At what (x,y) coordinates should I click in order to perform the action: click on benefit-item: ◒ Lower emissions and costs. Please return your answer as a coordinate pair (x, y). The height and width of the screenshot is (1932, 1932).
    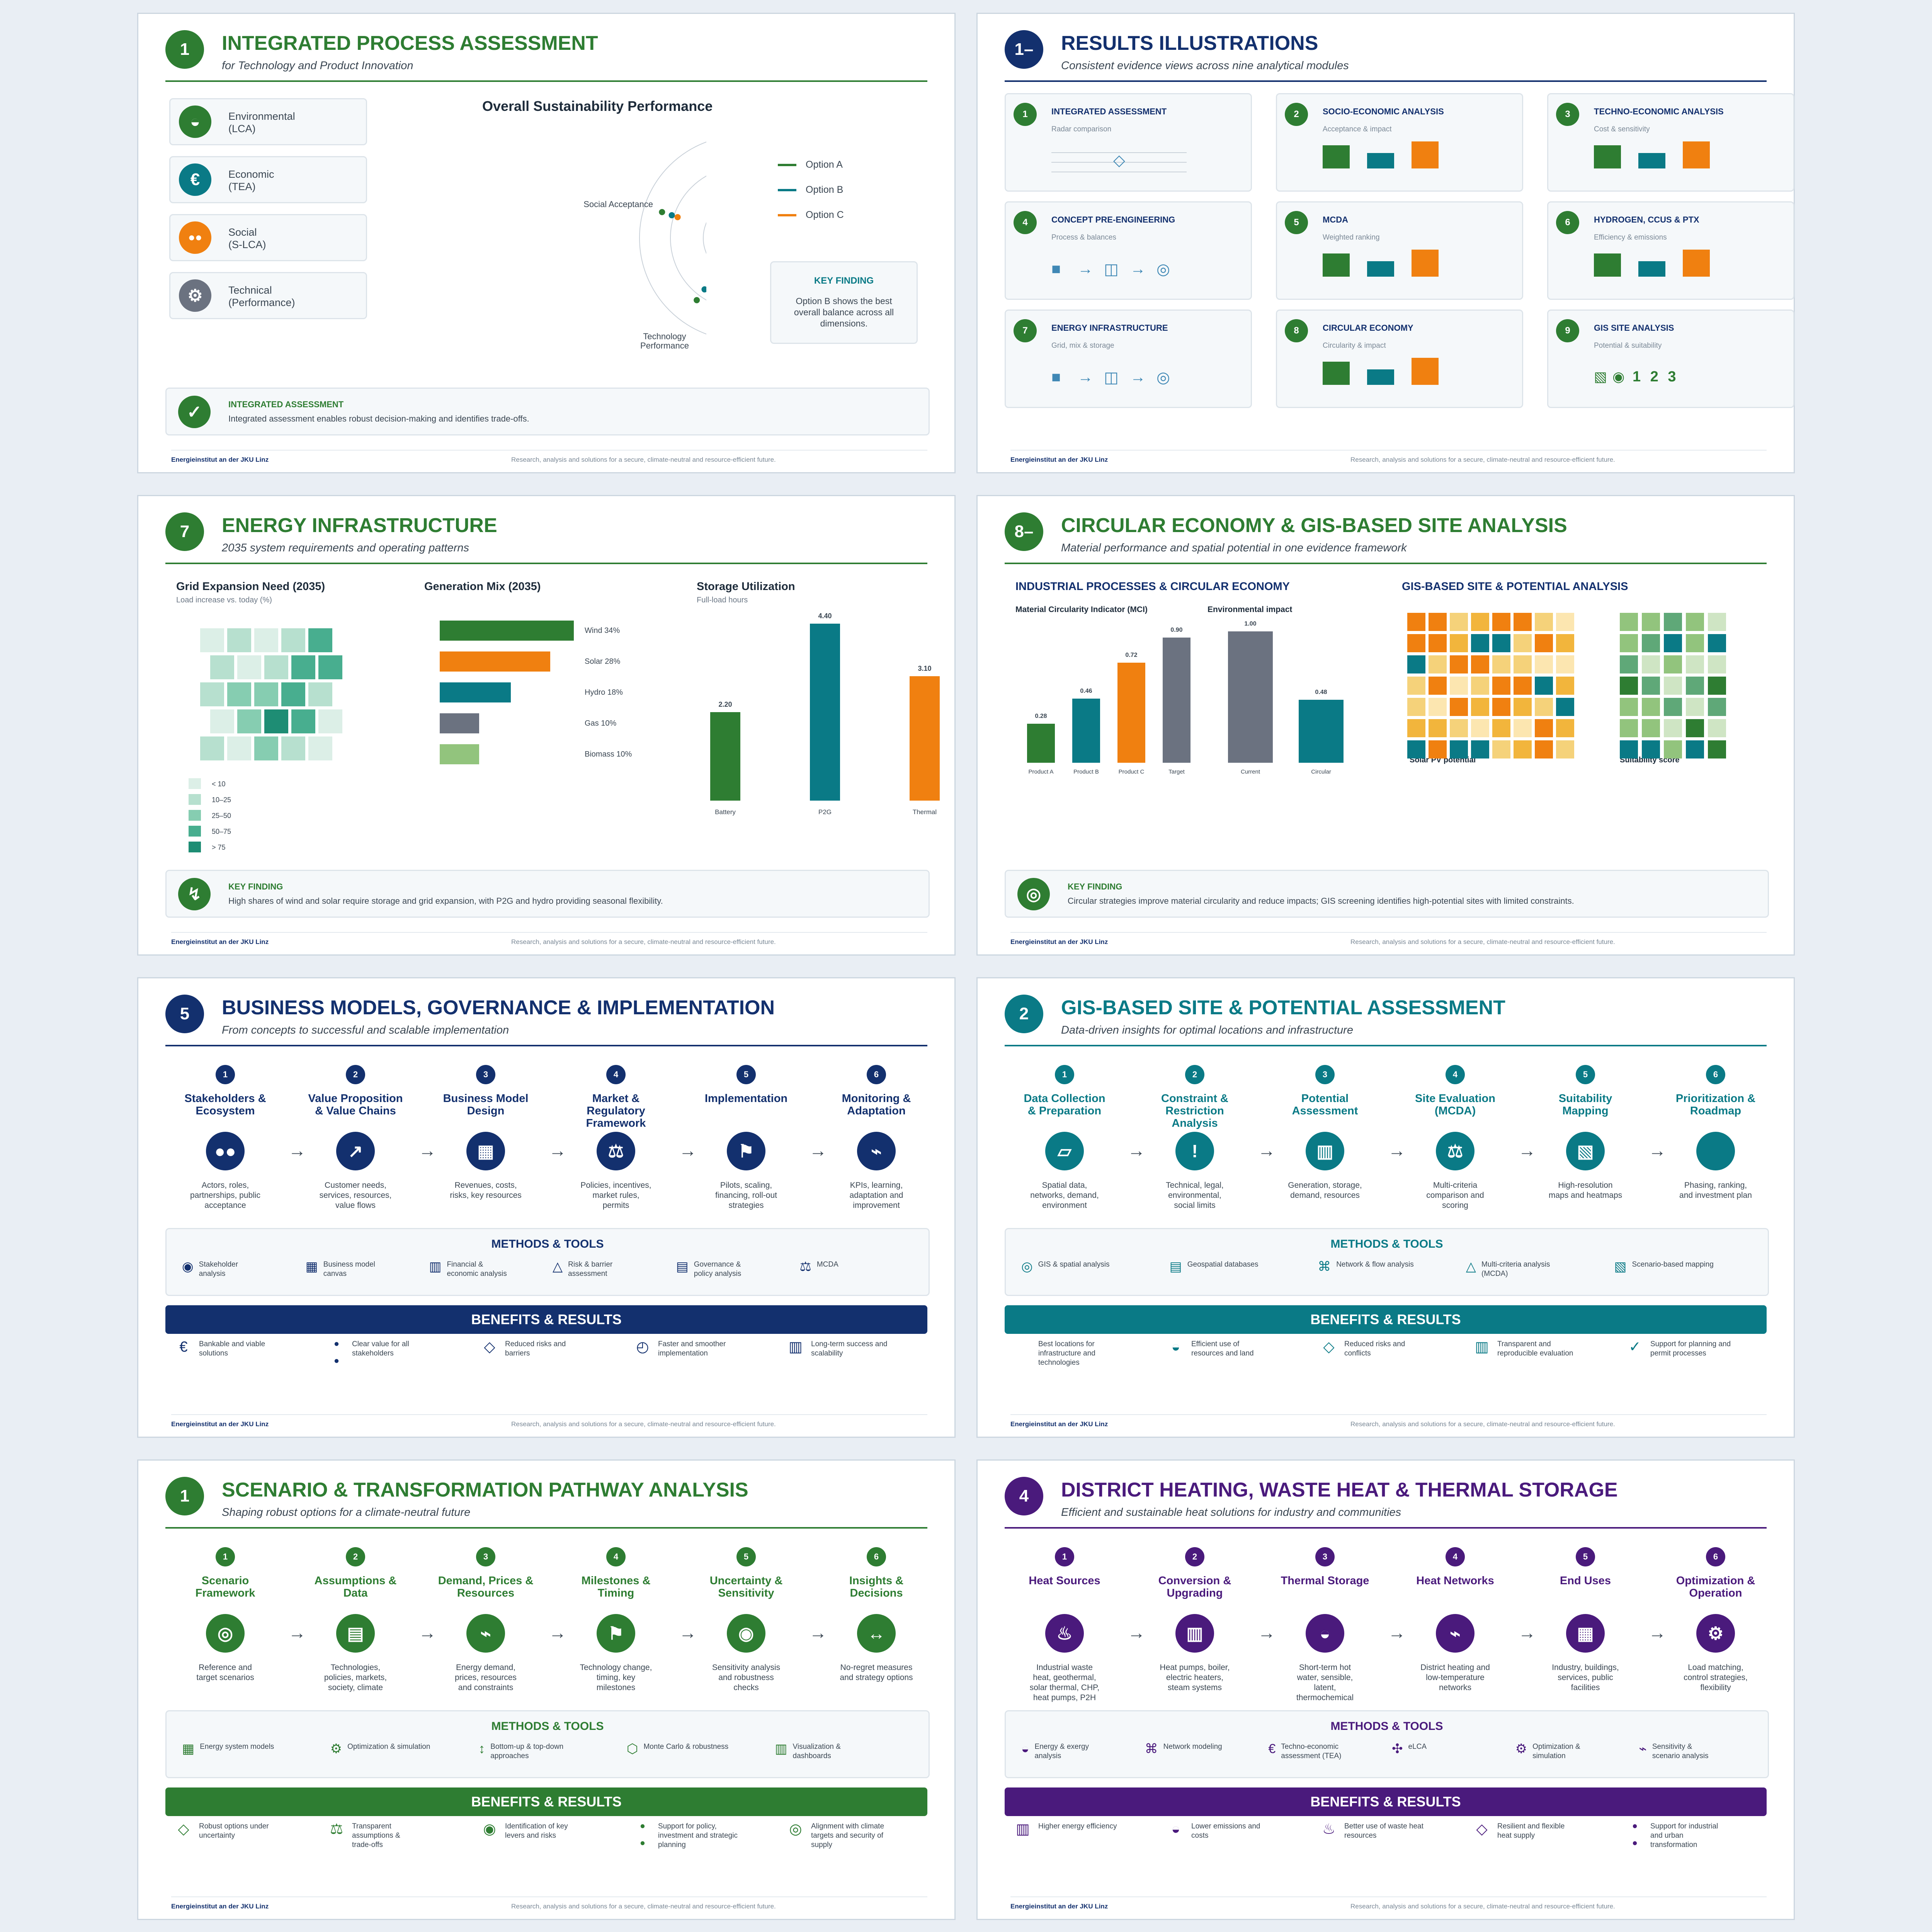
    Looking at the image, I should click on (1223, 1831).